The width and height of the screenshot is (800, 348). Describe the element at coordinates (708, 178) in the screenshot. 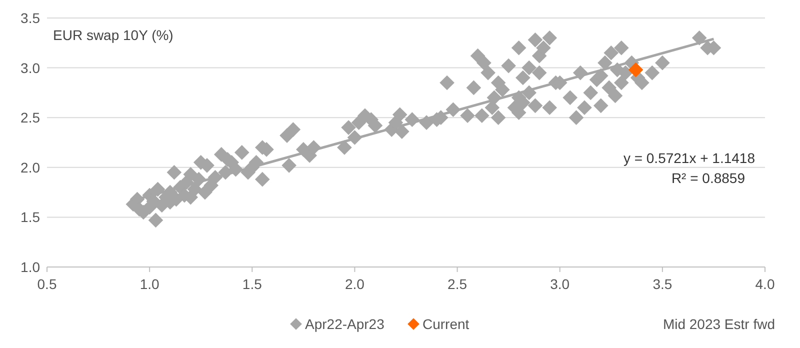

I see `annotation: R² = 0.8859` at that location.